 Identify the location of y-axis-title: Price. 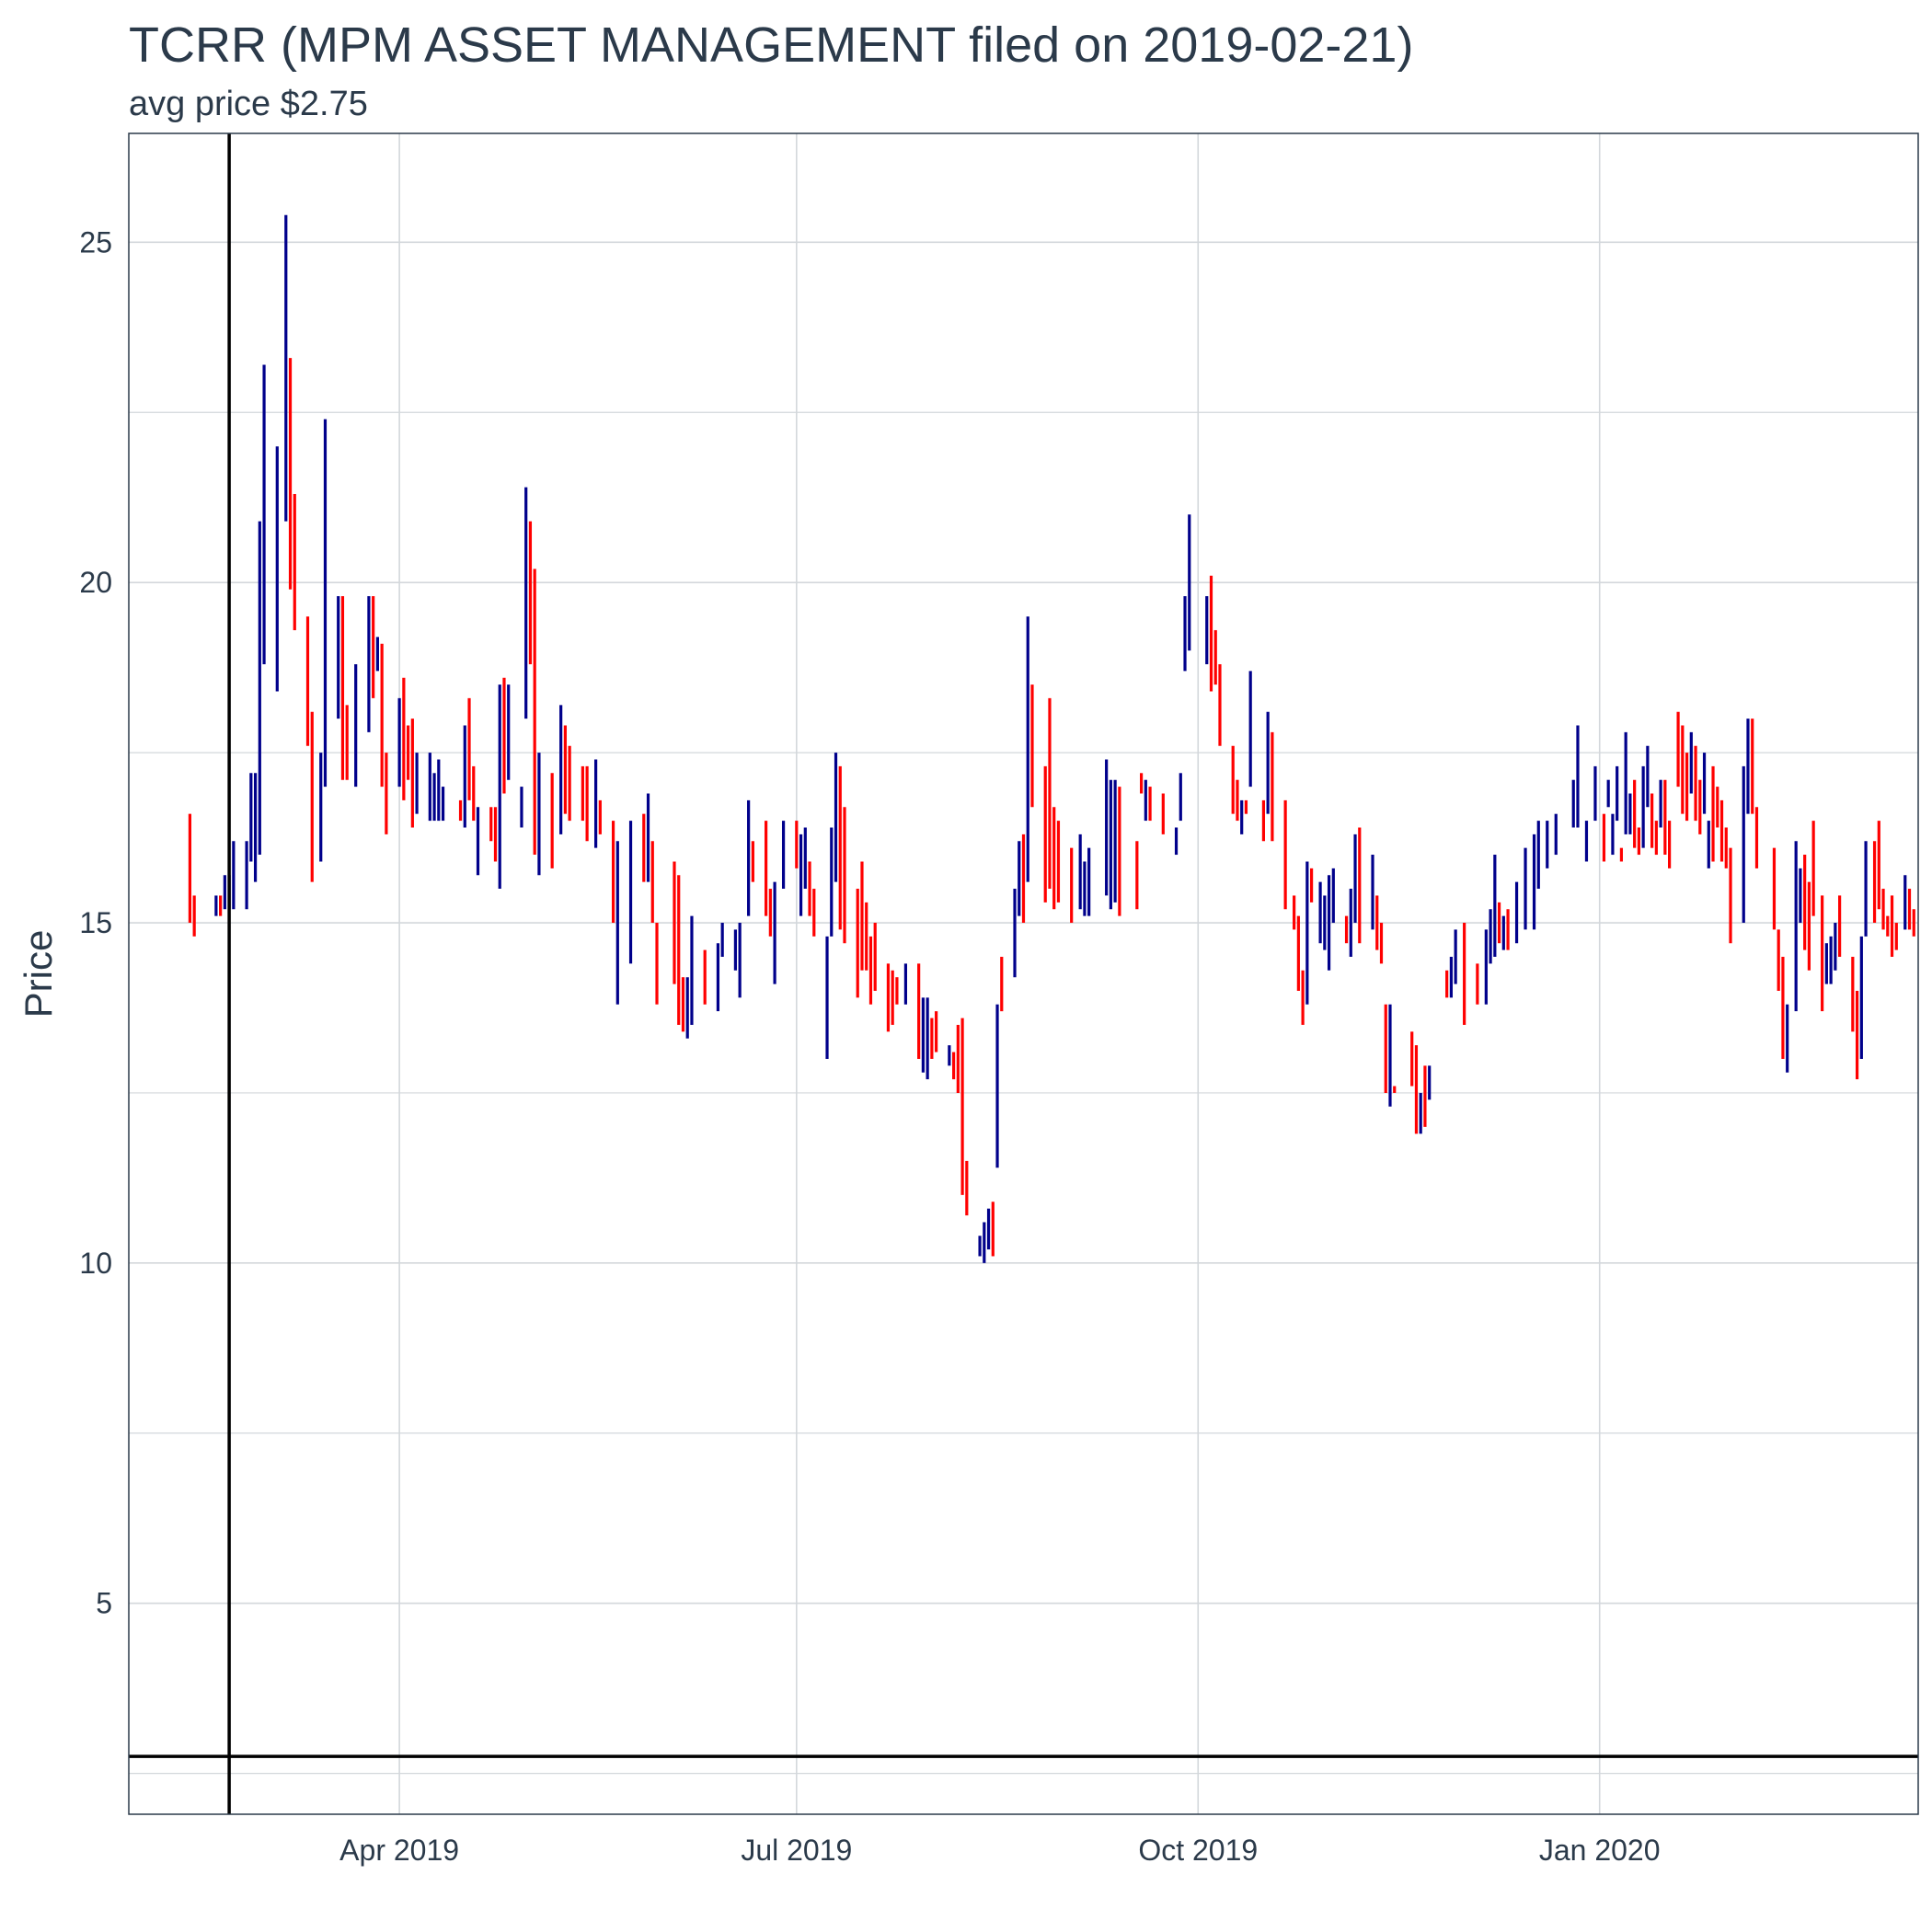
(38, 974).